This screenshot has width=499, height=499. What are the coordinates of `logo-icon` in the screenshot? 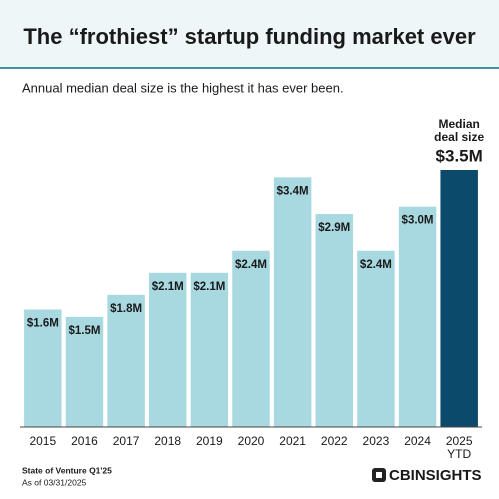 It's located at (379, 475).